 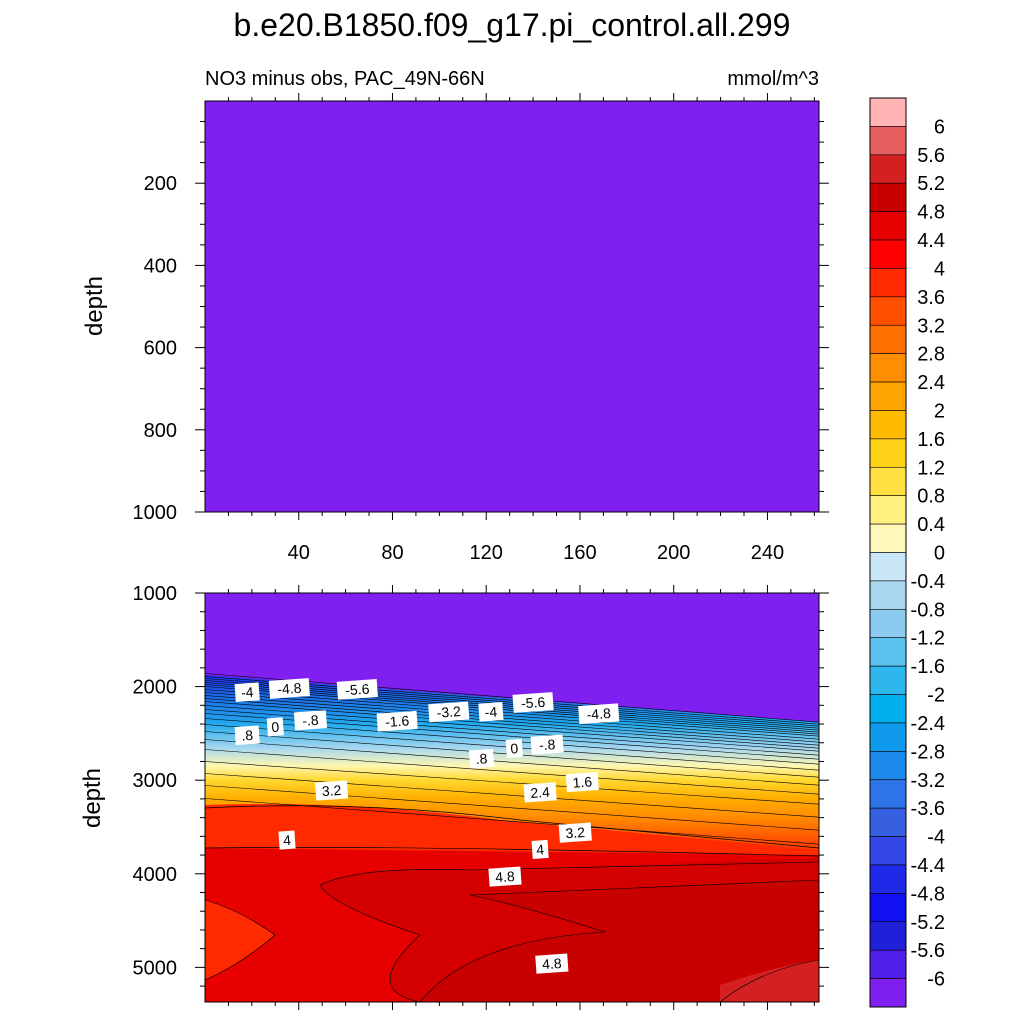 I want to click on contour-label: -4, so click(x=491, y=712).